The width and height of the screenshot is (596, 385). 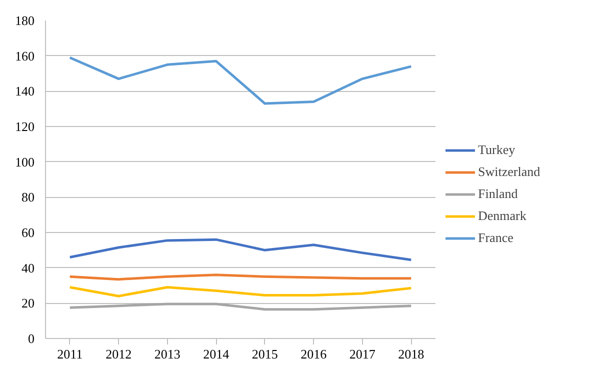 What do you see at coordinates (24, 162) in the screenshot?
I see `y-tick-label: 100` at bounding box center [24, 162].